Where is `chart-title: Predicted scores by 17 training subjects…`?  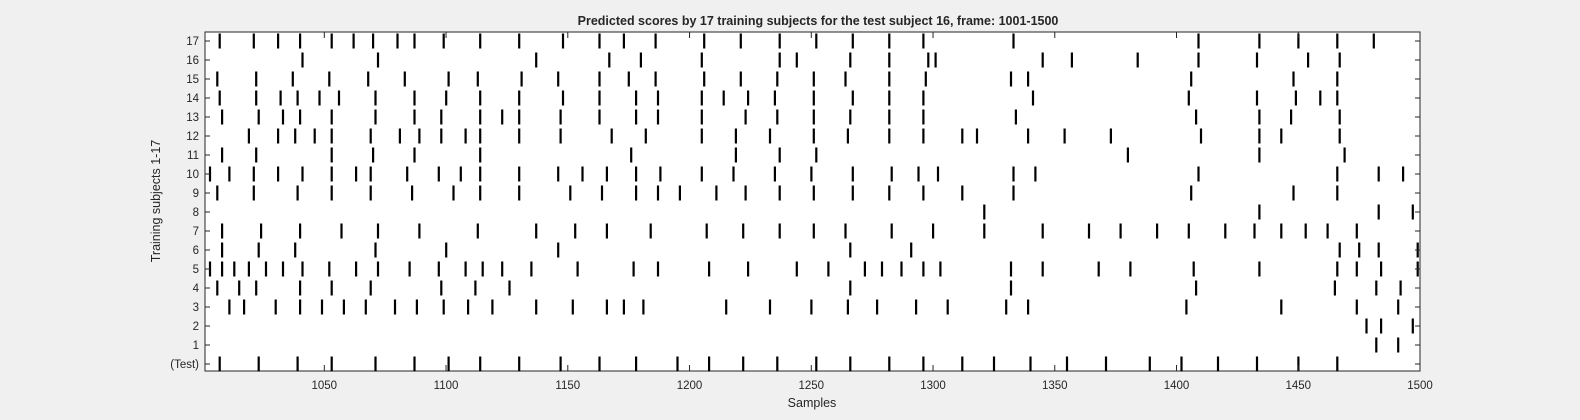 chart-title: Predicted scores by 17 training subjects… is located at coordinates (818, 21).